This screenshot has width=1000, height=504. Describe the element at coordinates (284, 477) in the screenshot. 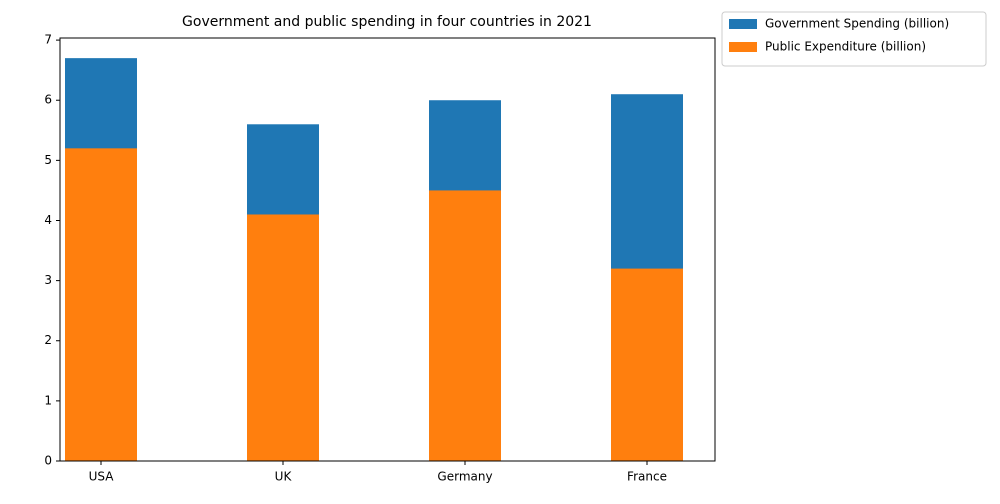

I see `x-tick-label: UK` at that location.